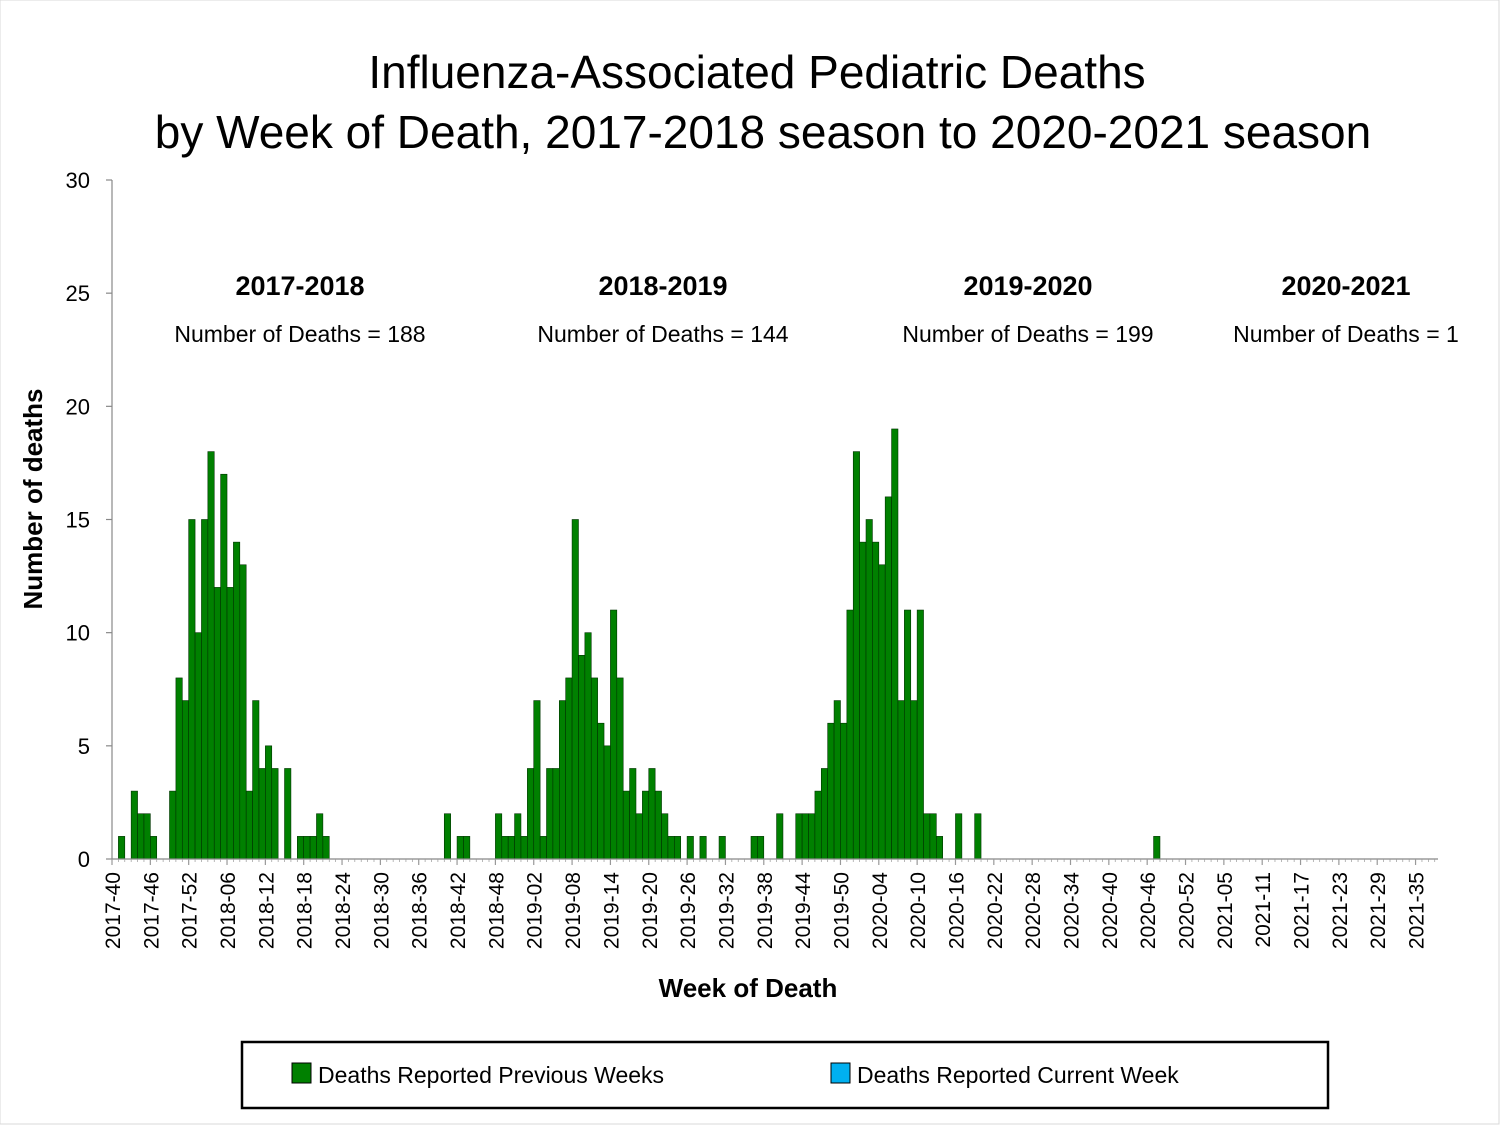  What do you see at coordinates (1187, 910) in the screenshot?
I see `x-tick-label: 2020-52` at bounding box center [1187, 910].